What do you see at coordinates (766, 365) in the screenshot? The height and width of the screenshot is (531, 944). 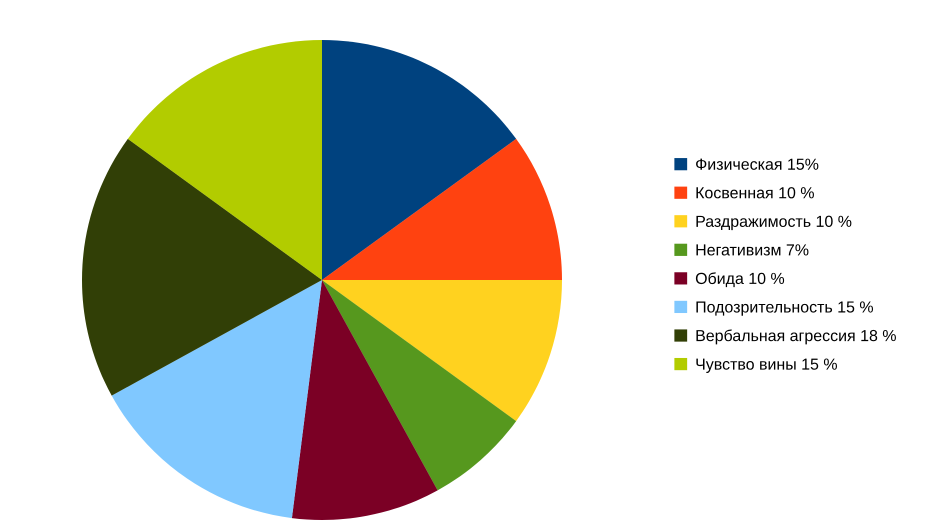 I see `legend-label: Чувство вины 15 %` at bounding box center [766, 365].